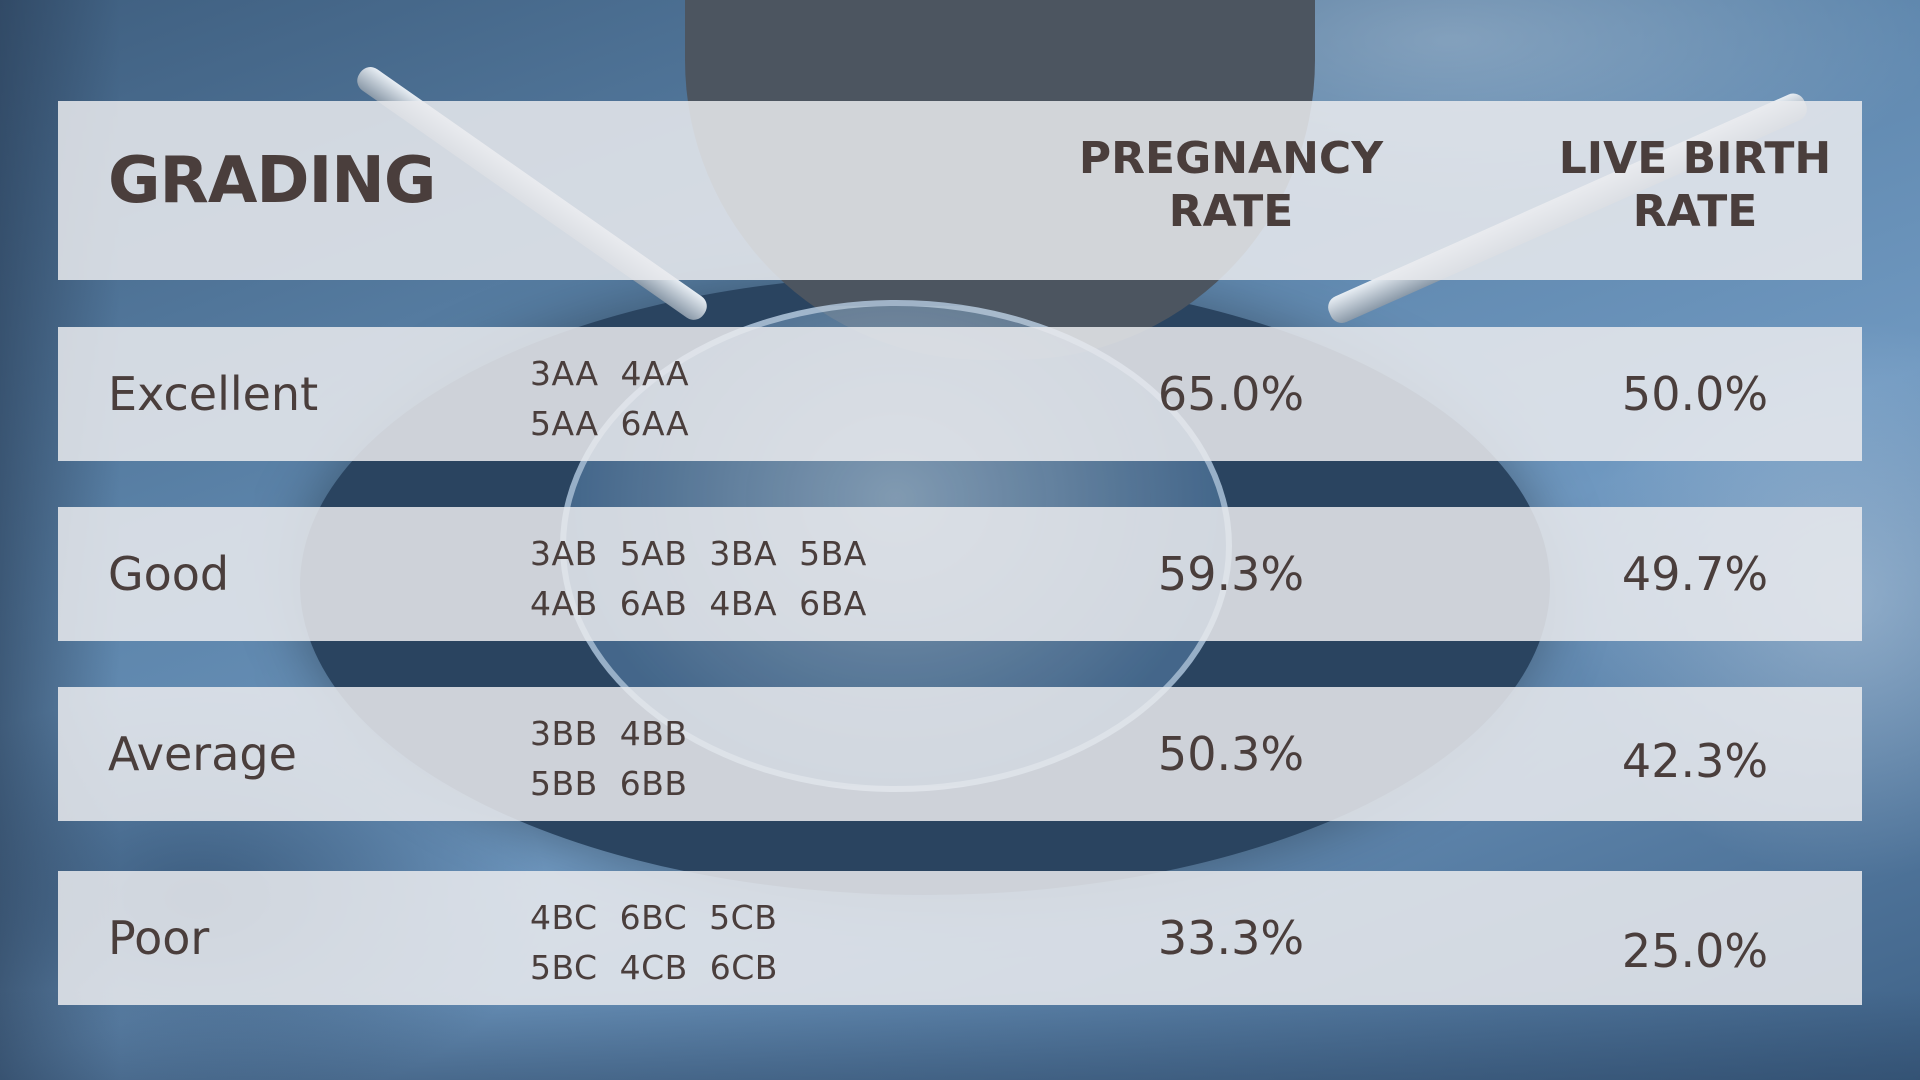  What do you see at coordinates (960, 394) in the screenshot?
I see `table-row-excellent: Excellent 3AA 4AA 5AA 6AA 65.0% 50.0%` at bounding box center [960, 394].